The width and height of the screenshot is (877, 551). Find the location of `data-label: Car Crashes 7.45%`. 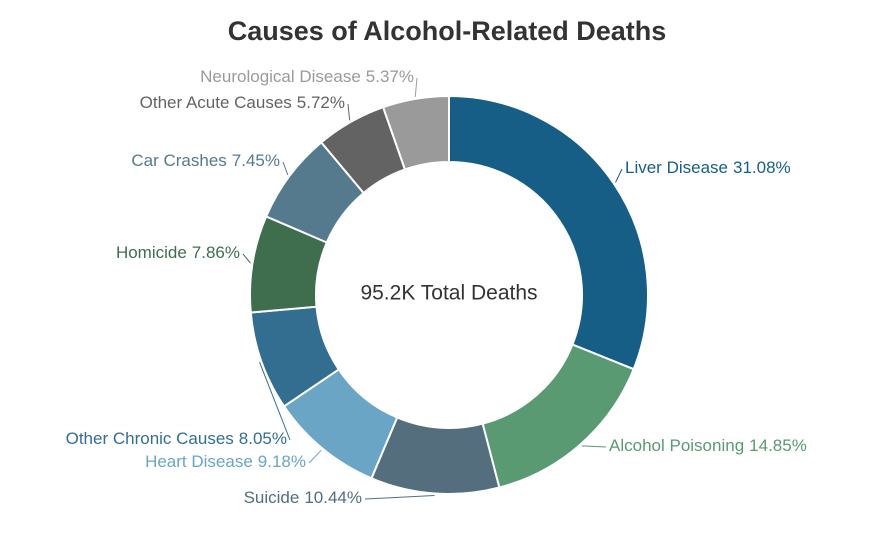

data-label: Car Crashes 7.45% is located at coordinates (205, 160).